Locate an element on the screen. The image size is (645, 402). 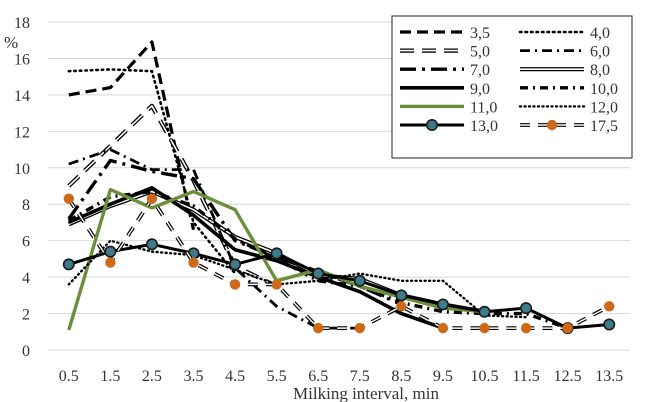
series-12,0 is located at coordinates (297, 279).